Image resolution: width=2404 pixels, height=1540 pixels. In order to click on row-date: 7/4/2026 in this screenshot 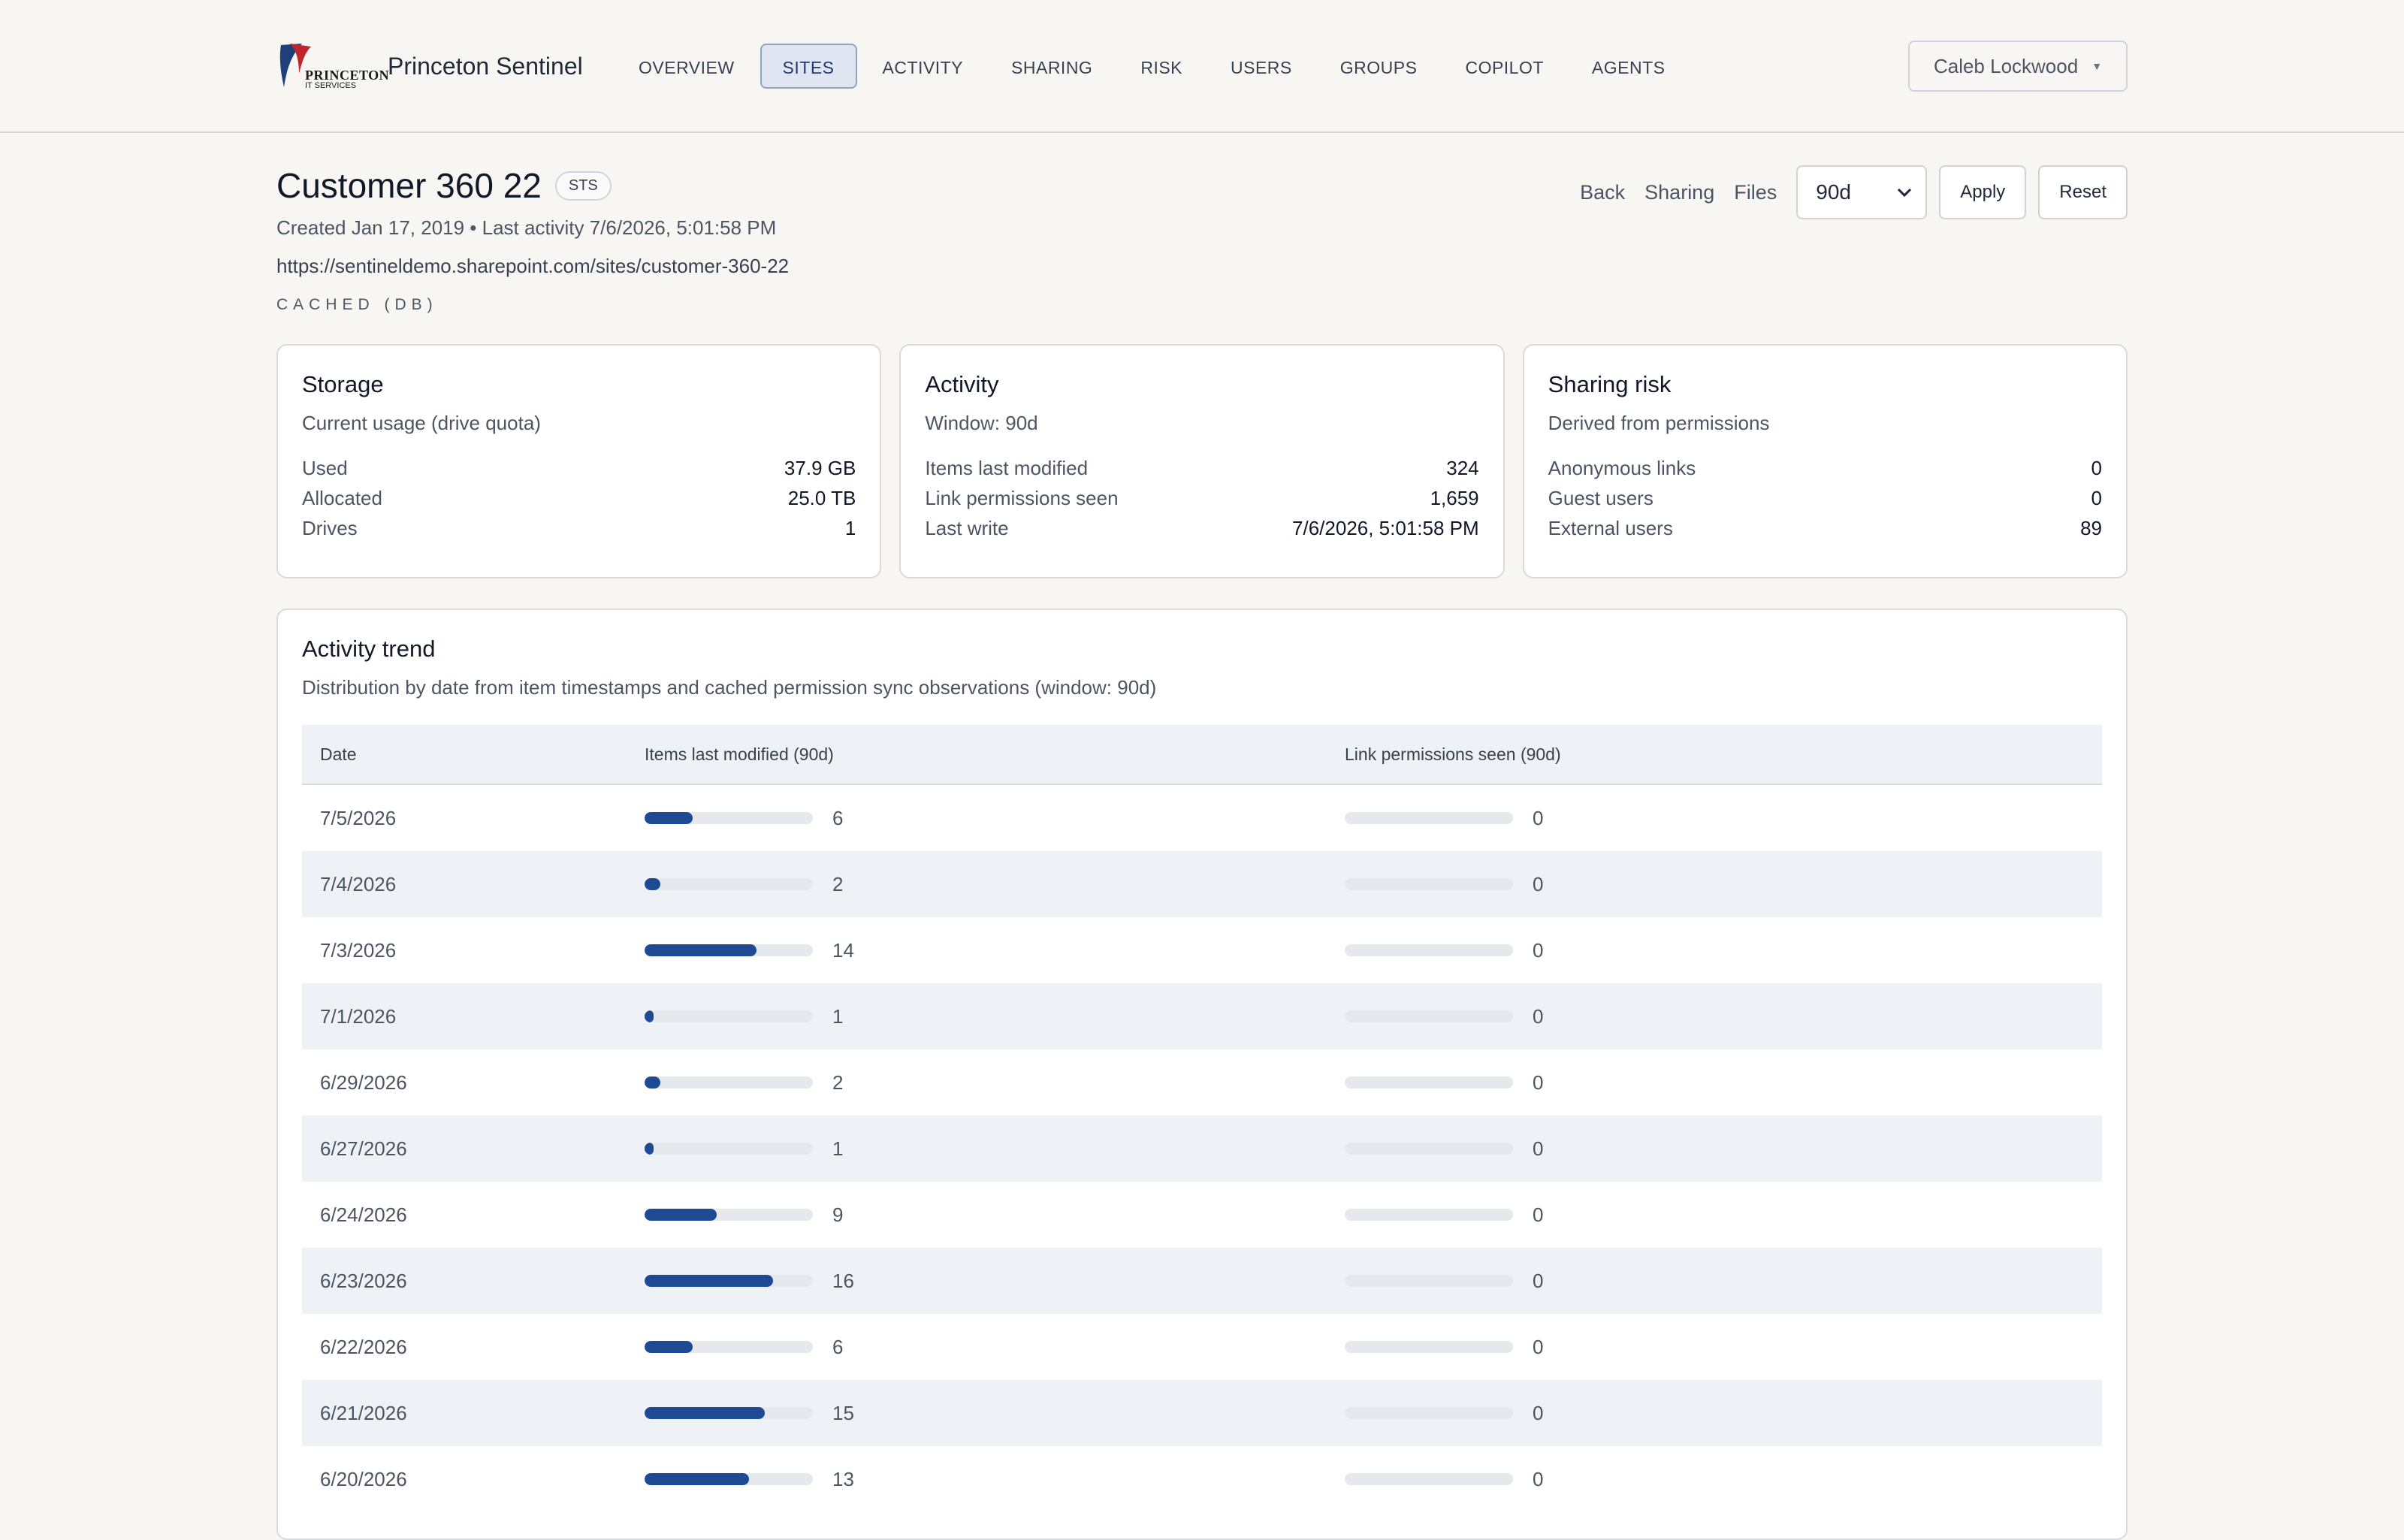, I will do `click(358, 883)`.